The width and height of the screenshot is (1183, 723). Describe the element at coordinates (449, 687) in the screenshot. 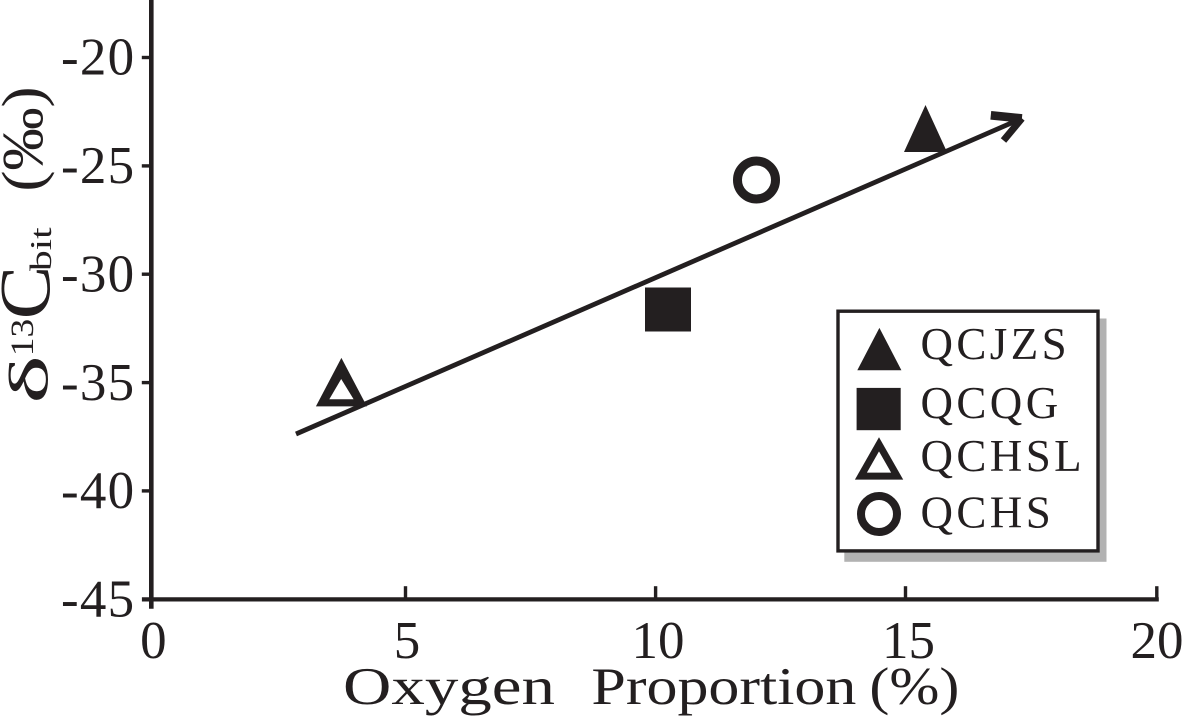

I see `svg-text: Oxygen` at that location.